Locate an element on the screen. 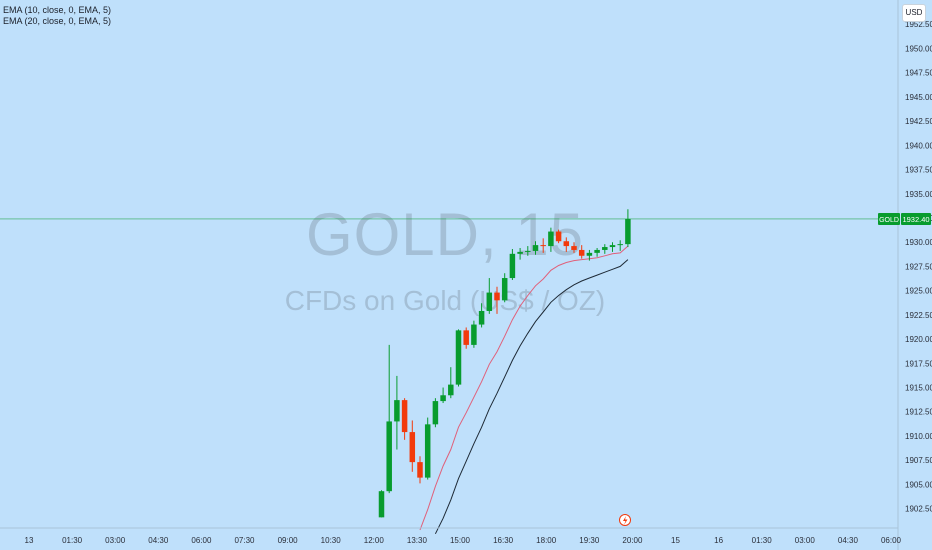  x-tick-label: 16:30 is located at coordinates (503, 540).